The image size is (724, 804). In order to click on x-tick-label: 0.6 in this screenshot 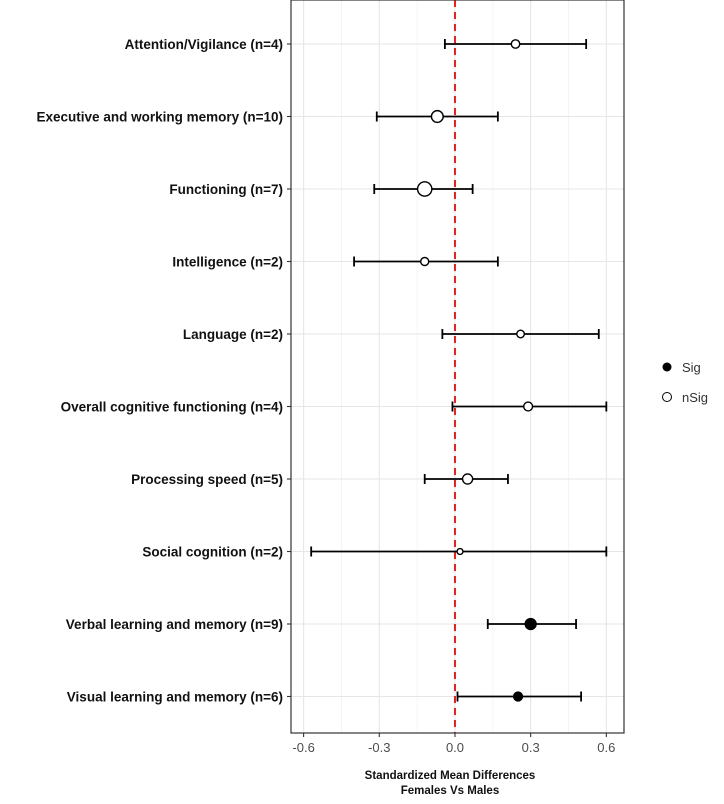, I will do `click(606, 747)`.